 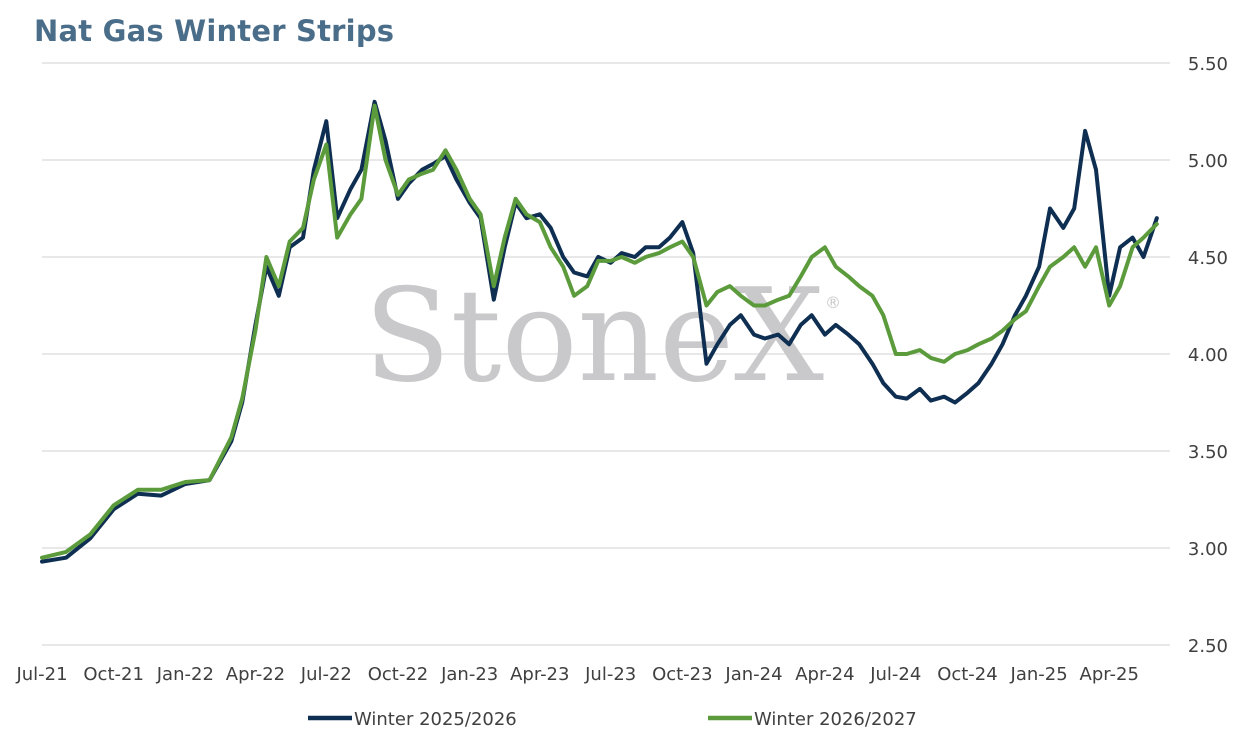 I want to click on y-tick-label: 4.00, so click(x=1208, y=355).